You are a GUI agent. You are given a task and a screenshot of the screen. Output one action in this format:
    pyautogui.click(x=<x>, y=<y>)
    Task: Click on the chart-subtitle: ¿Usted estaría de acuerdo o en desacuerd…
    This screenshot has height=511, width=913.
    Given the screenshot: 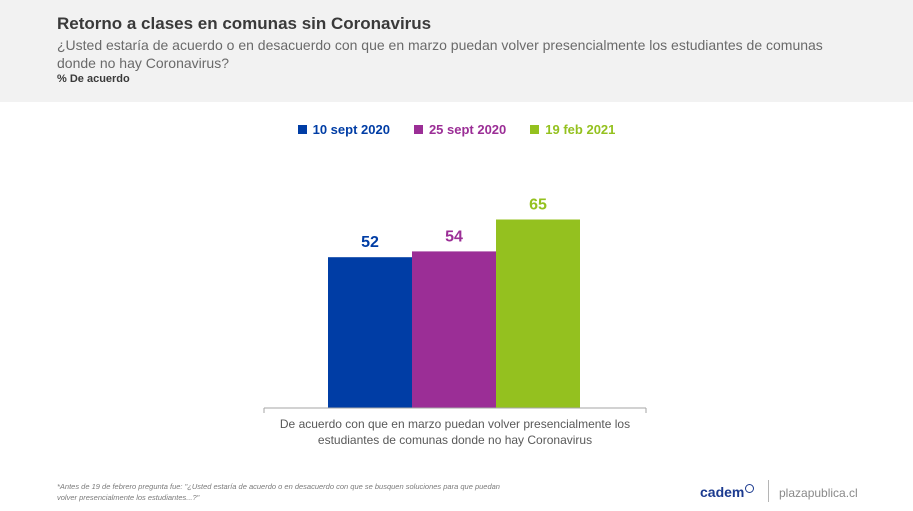 What is the action you would take?
    pyautogui.click(x=440, y=54)
    